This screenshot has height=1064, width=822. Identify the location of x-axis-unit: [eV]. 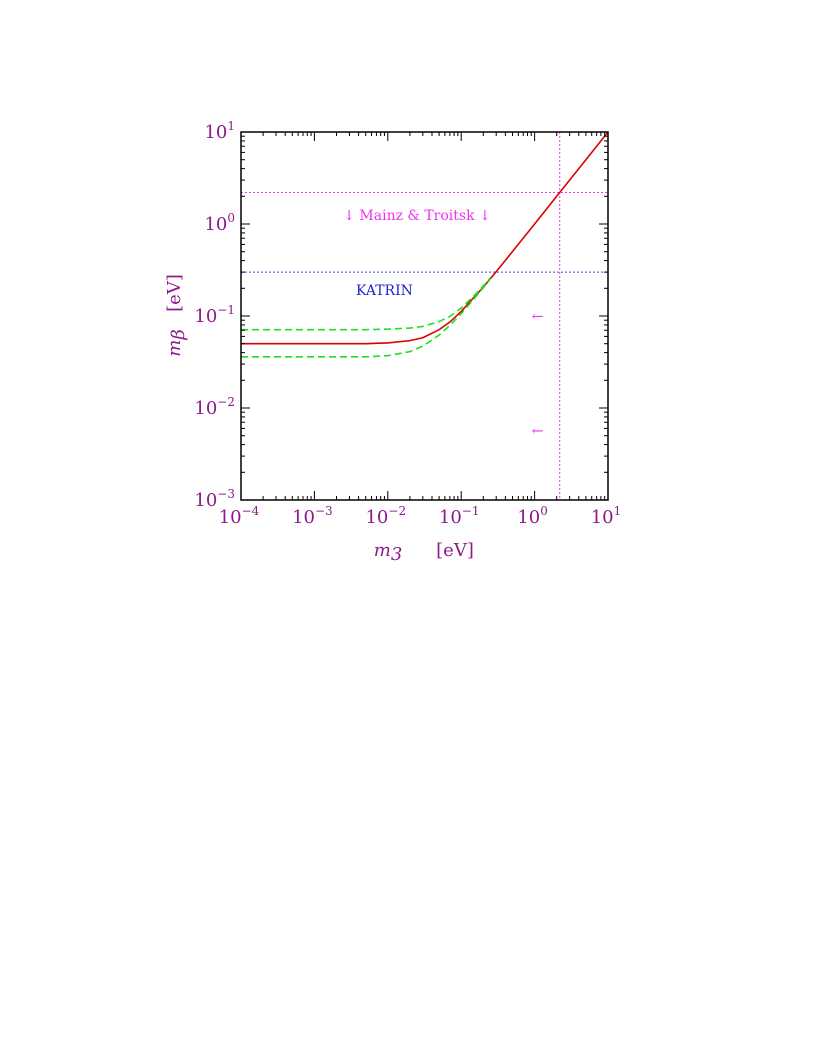
(455, 550).